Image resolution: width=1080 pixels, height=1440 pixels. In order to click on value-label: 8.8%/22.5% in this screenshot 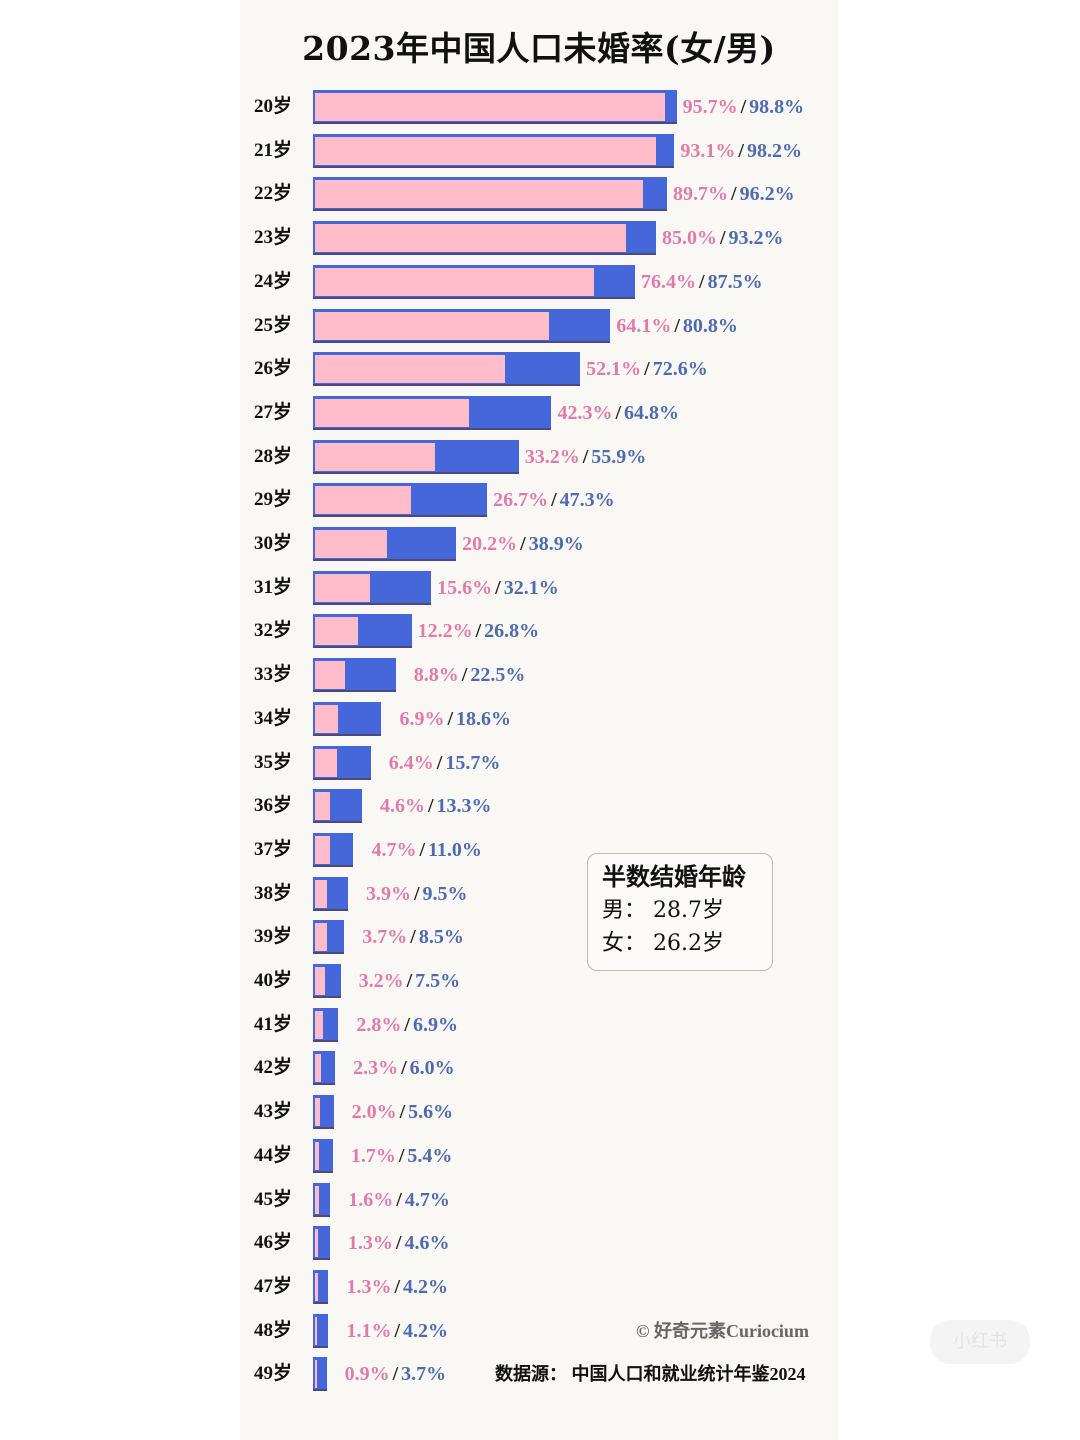, I will do `click(470, 675)`.